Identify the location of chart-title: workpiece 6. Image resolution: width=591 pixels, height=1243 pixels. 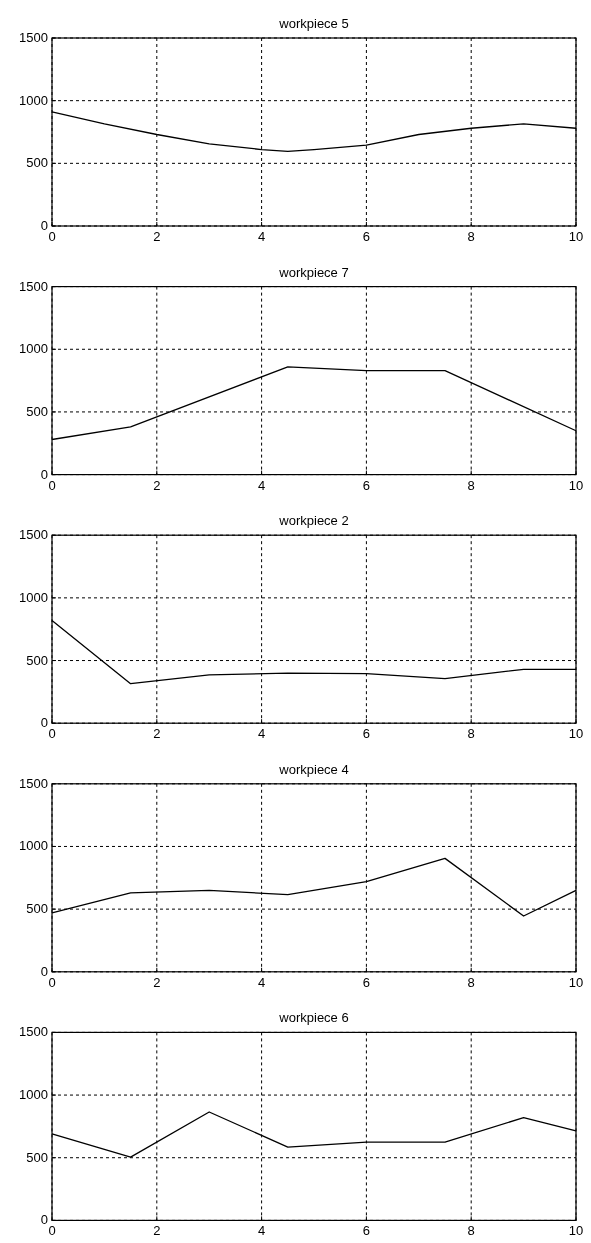
(313, 1018).